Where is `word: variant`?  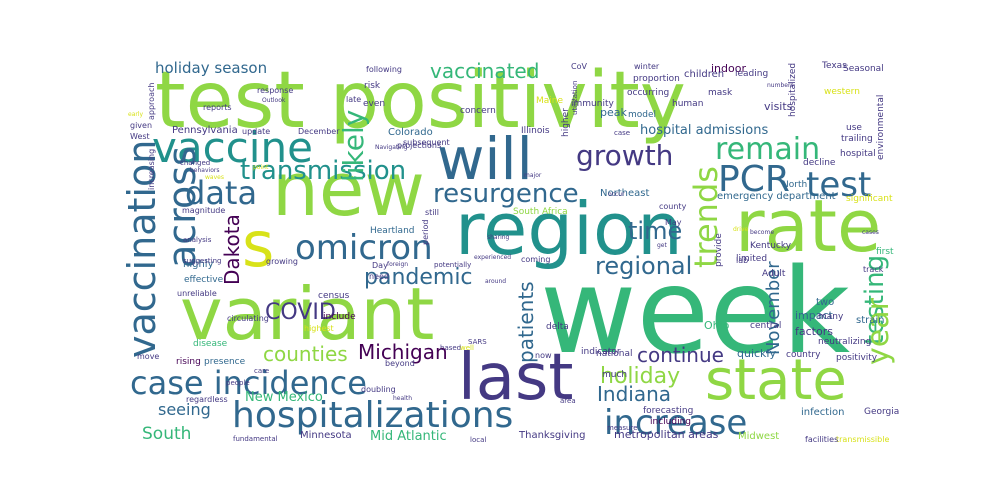 word: variant is located at coordinates (307, 314).